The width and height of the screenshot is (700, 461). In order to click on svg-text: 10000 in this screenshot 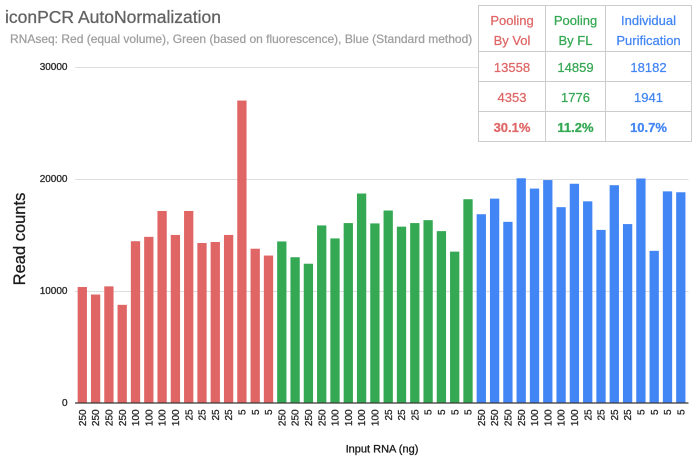, I will do `click(54, 291)`.